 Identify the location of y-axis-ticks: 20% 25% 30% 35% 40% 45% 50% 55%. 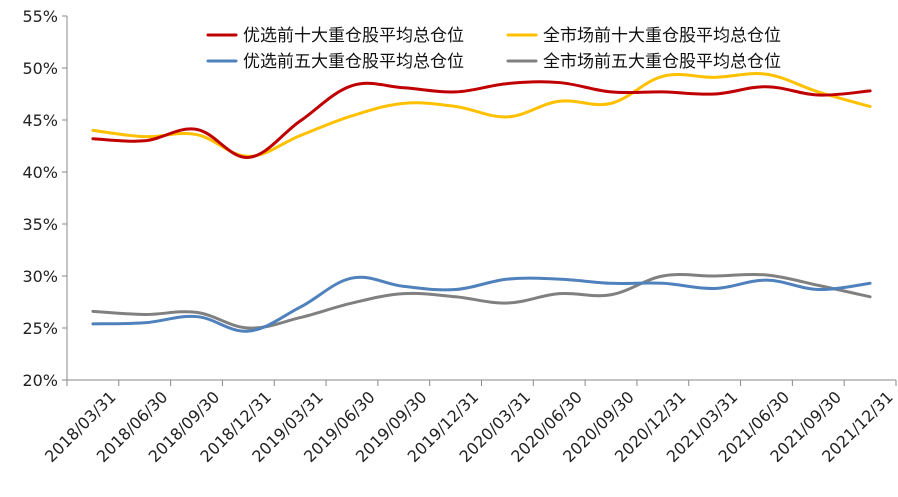
(44, 198).